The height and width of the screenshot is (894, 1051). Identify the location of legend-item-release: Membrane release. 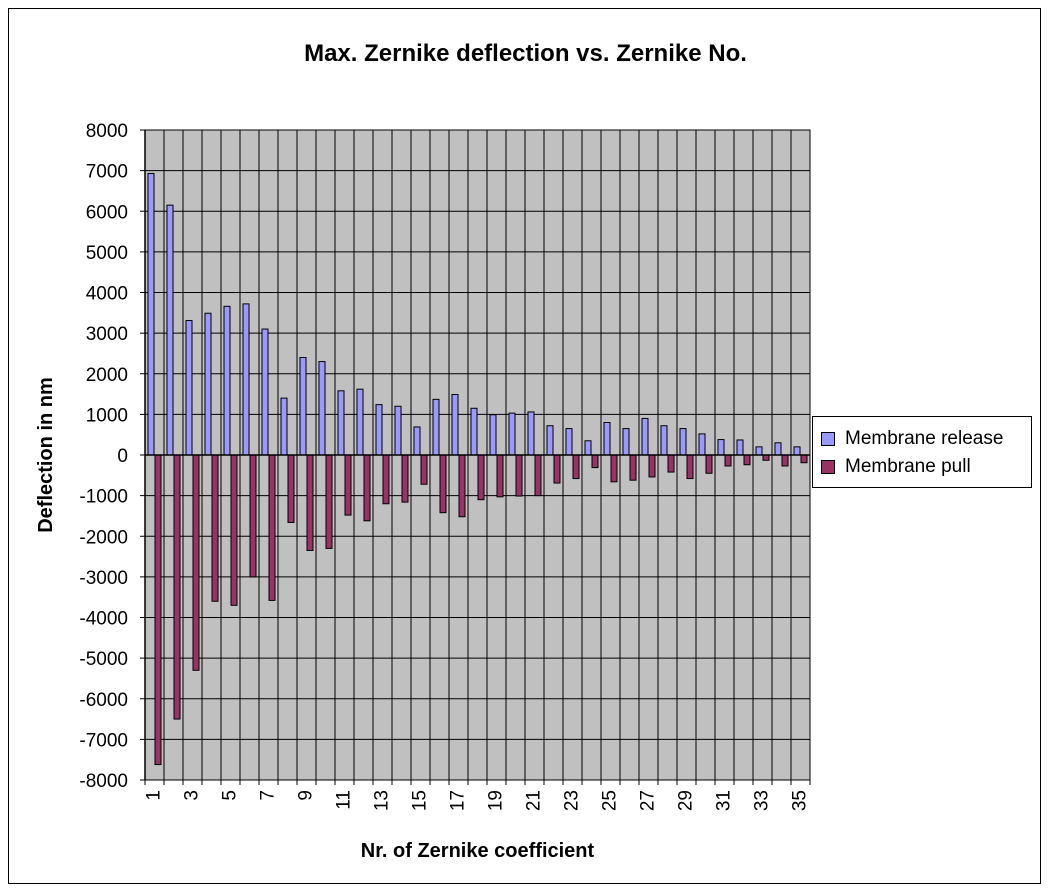
(912, 439).